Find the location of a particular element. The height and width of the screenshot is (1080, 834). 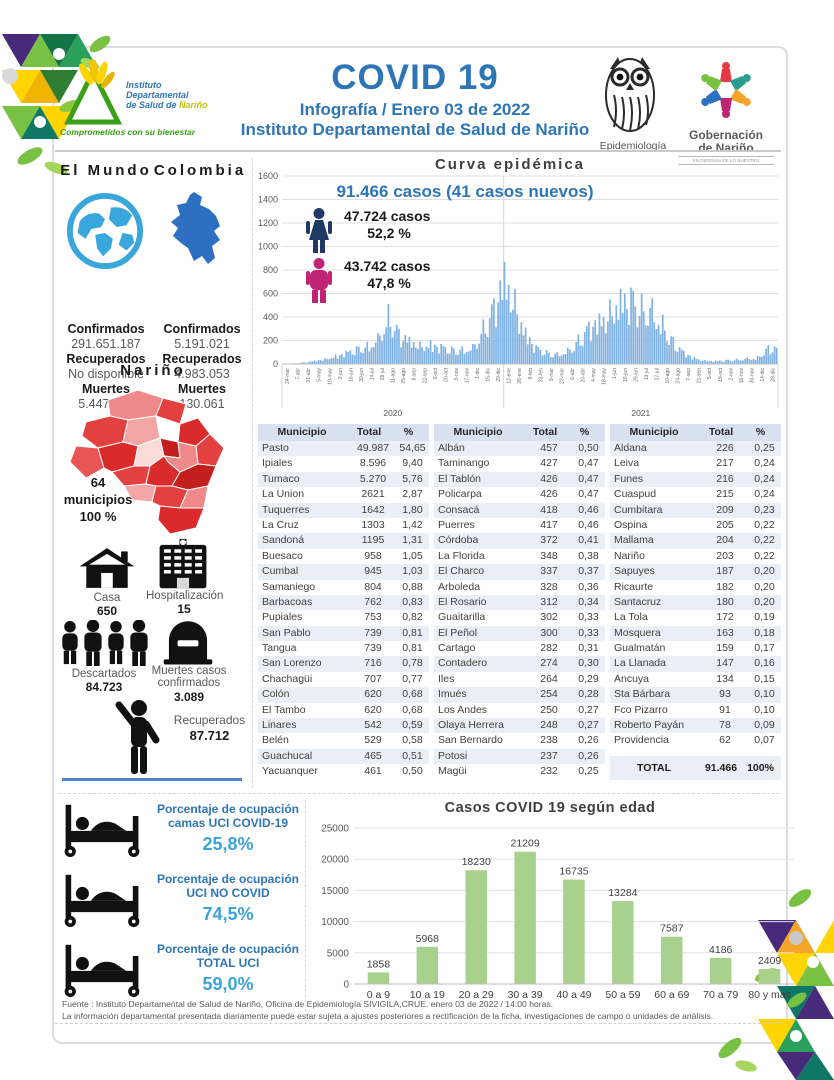

svg-text: 21209 is located at coordinates (524, 844).